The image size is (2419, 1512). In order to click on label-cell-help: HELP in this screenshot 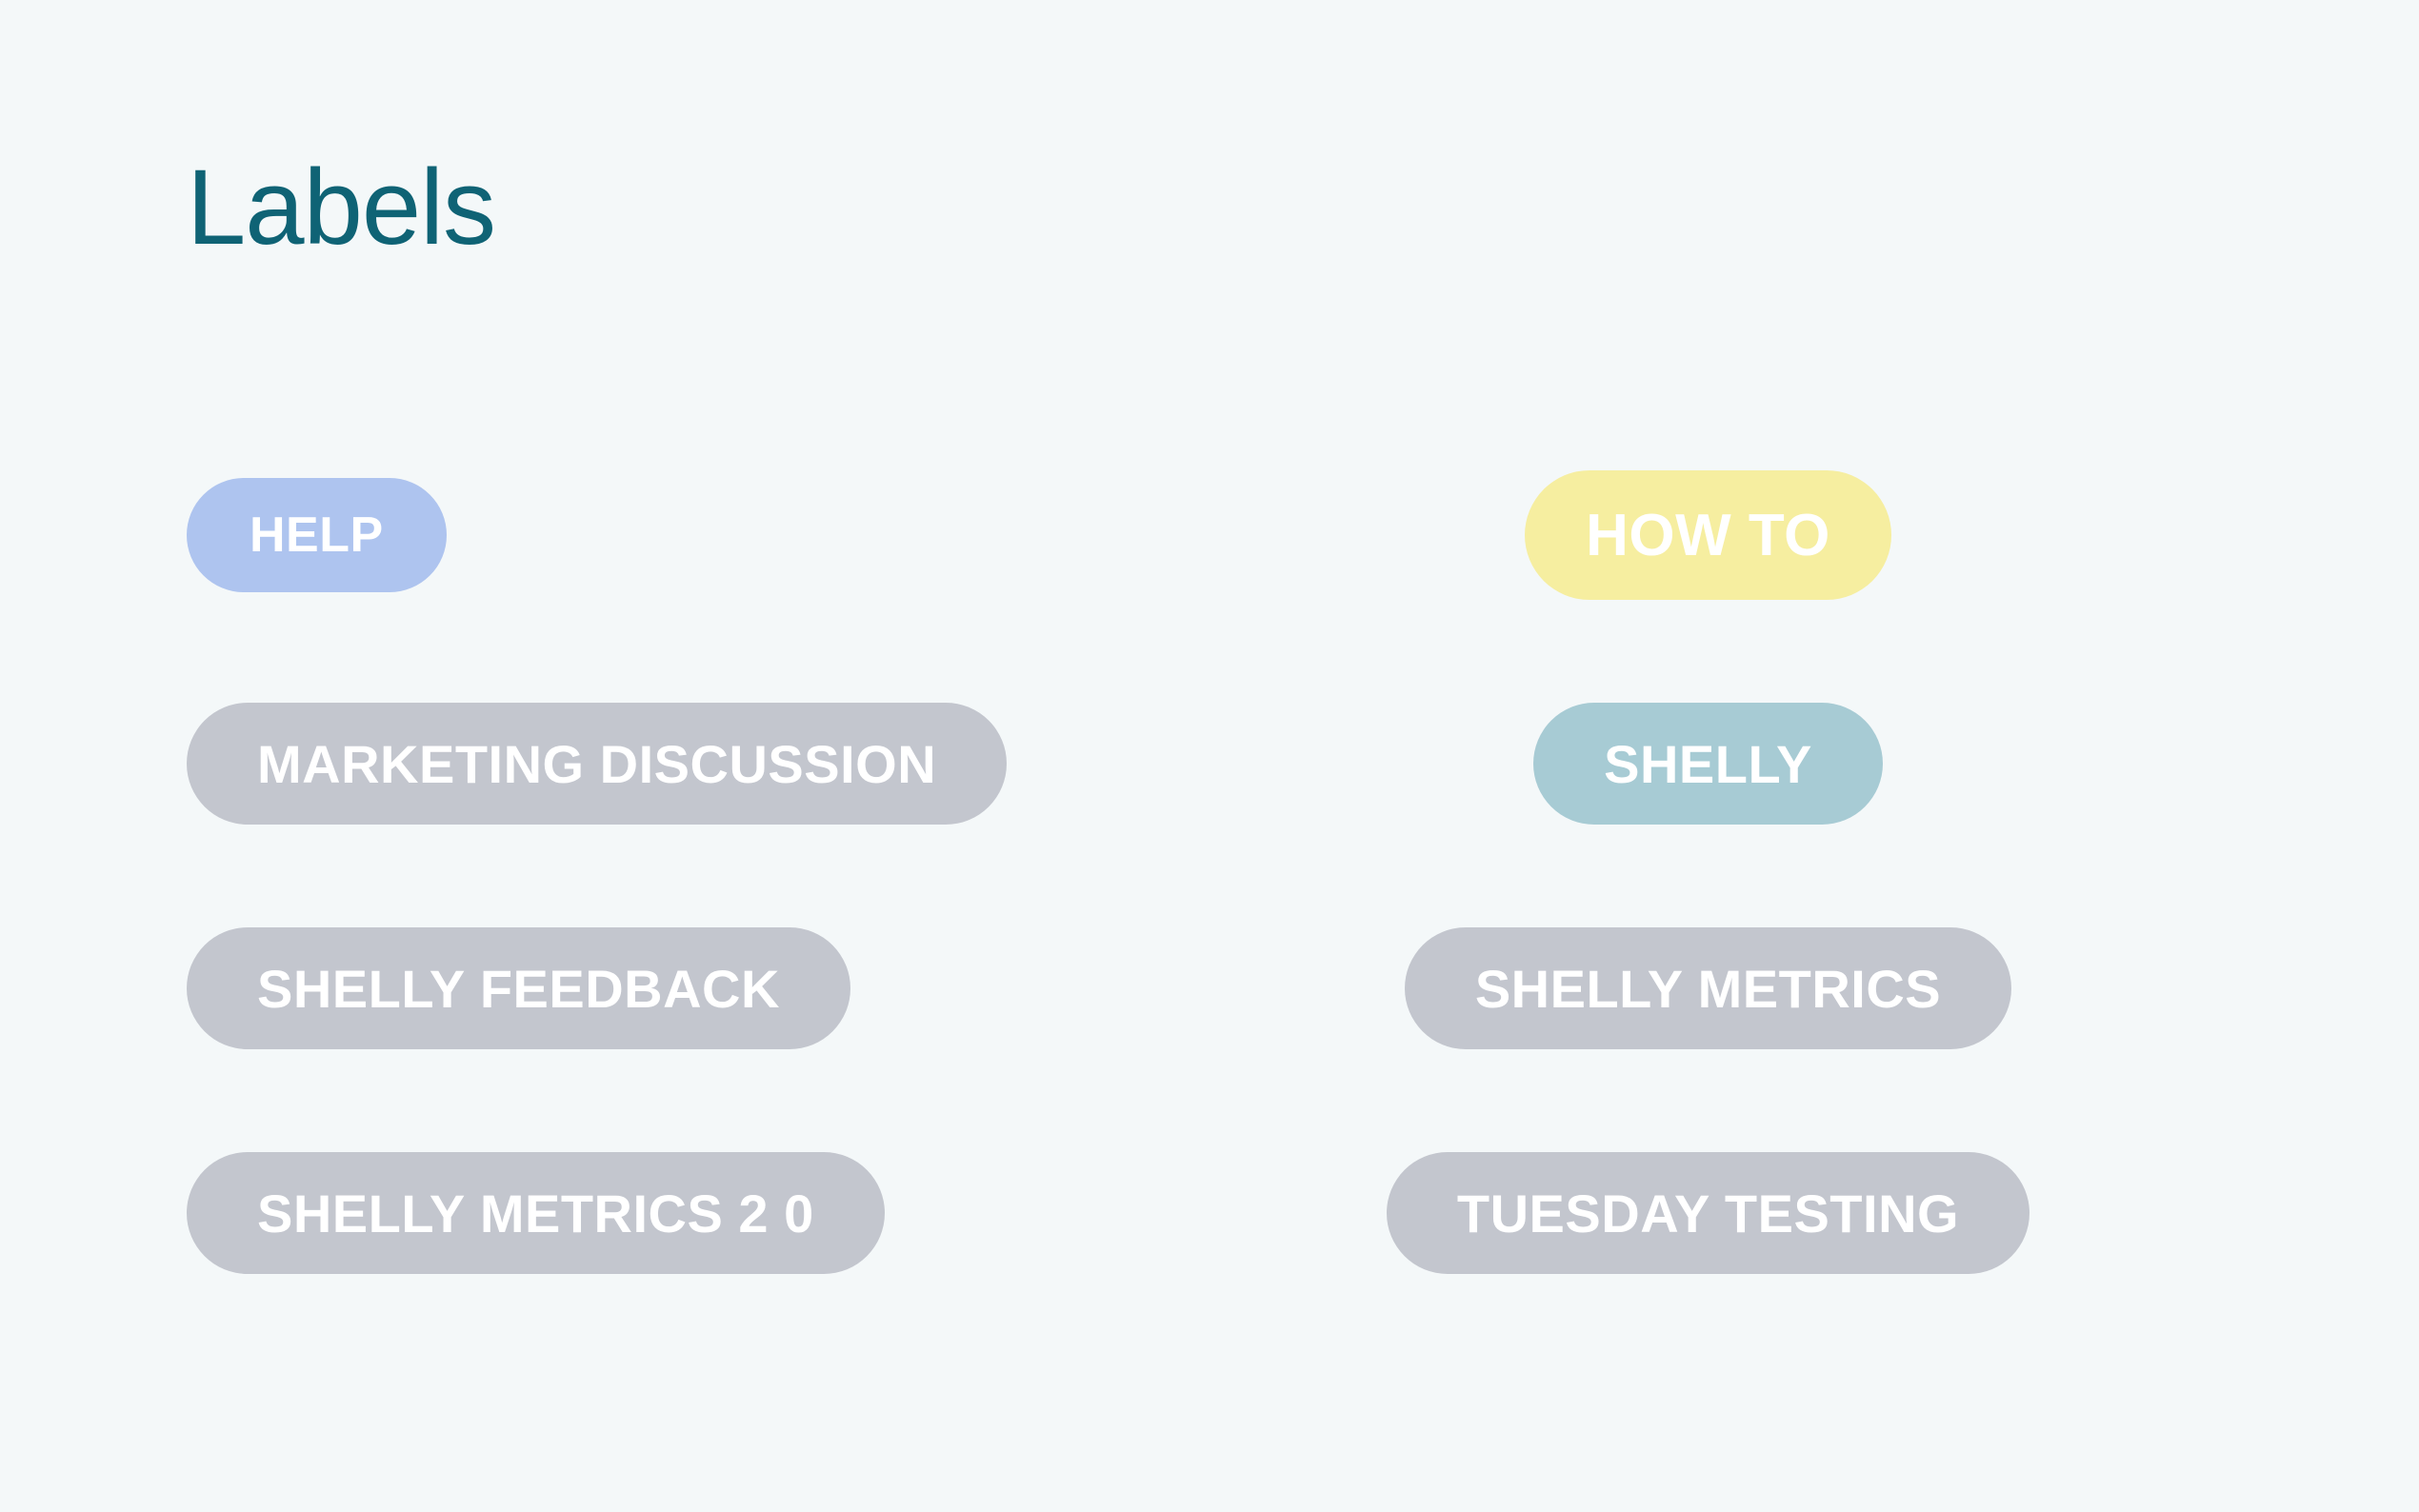, I will do `click(694, 535)`.